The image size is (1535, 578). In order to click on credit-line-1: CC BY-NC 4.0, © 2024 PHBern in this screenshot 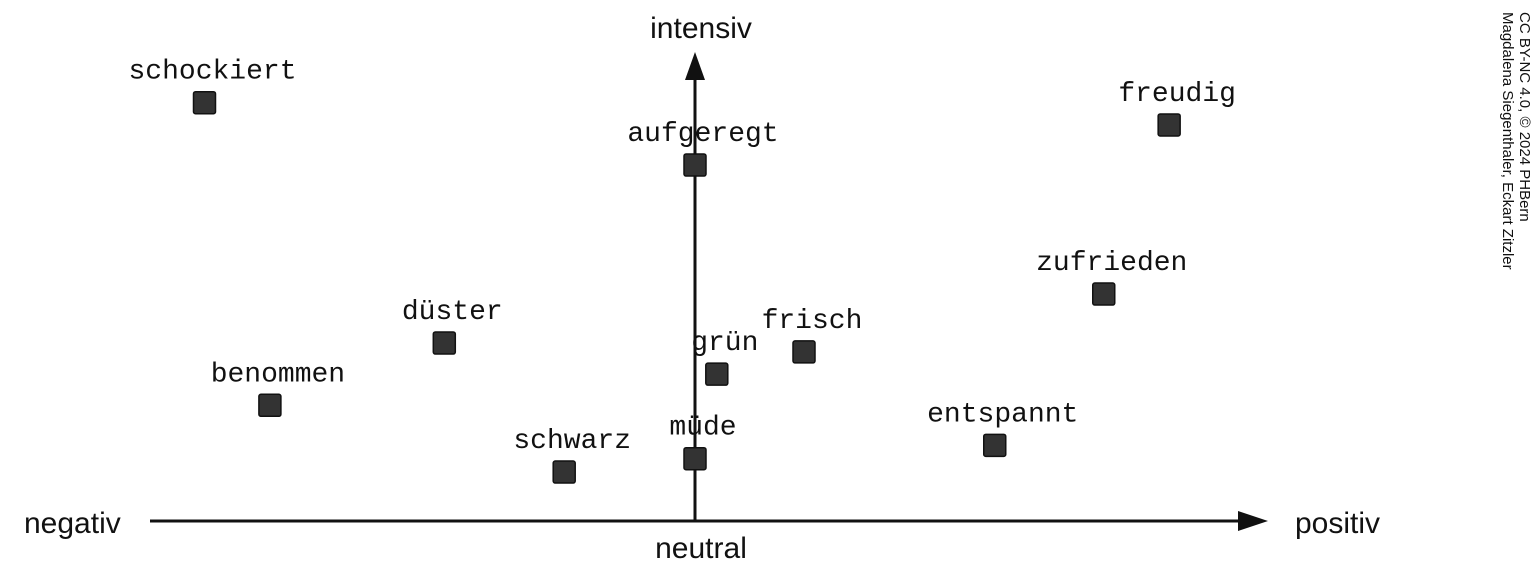, I will do `click(1524, 117)`.